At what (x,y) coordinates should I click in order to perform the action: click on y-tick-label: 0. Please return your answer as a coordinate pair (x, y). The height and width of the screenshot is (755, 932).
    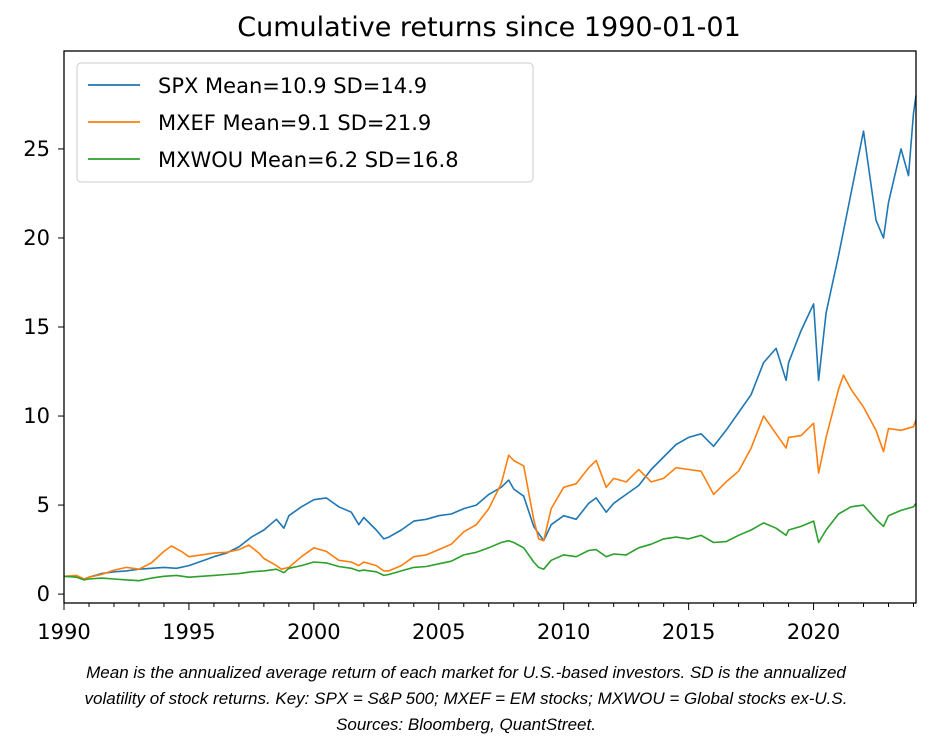
    Looking at the image, I should click on (43, 594).